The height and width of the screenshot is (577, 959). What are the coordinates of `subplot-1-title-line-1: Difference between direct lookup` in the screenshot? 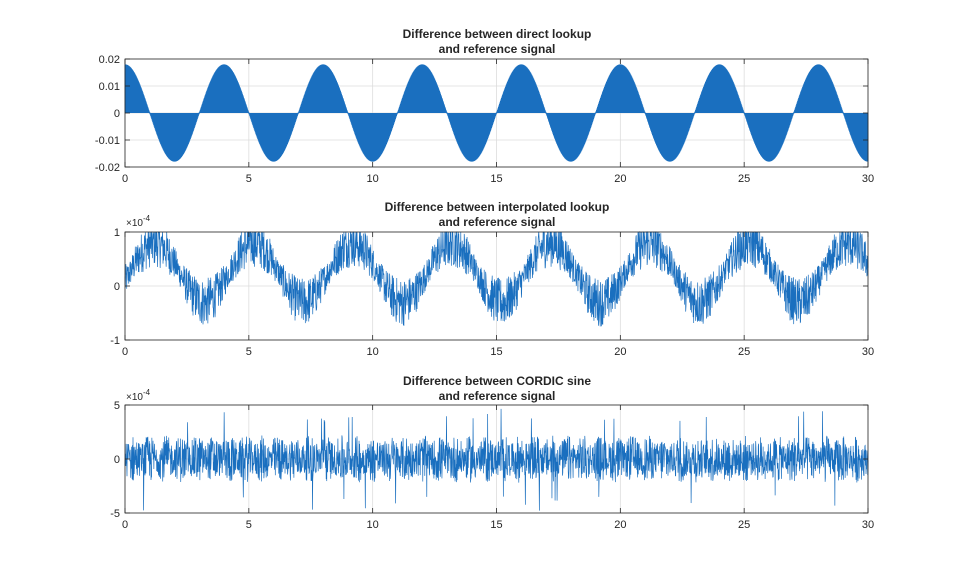 It's located at (497, 34).